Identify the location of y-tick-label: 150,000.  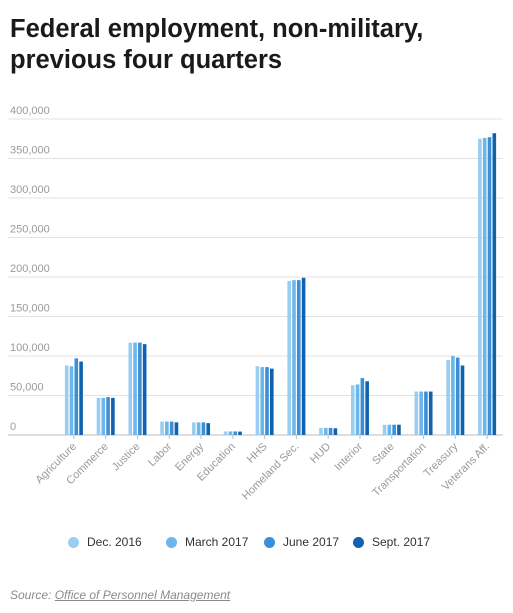
(30, 309).